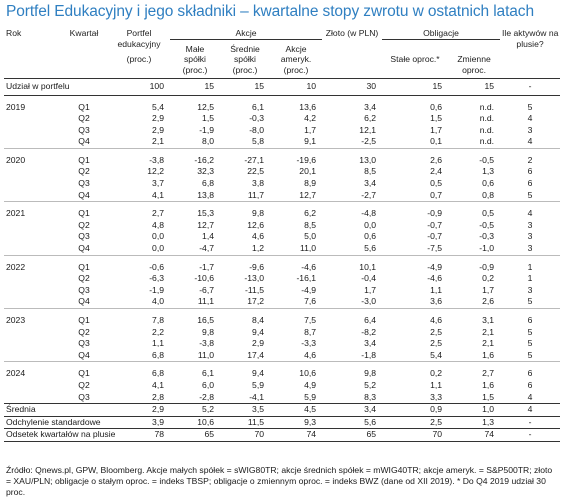 The width and height of the screenshot is (564, 502). I want to click on table-row: Q4 4,0 11,1 17,2 7,6 -3,0 3,6 2,6 5, so click(282, 302).